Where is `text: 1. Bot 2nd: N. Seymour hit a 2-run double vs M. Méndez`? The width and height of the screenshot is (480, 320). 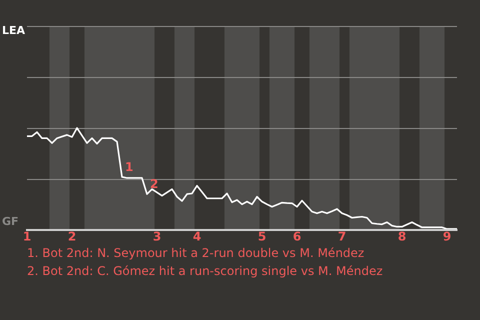 text: 1. Bot 2nd: N. Seymour hit a 2-run double vs M. Méndez is located at coordinates (195, 253).